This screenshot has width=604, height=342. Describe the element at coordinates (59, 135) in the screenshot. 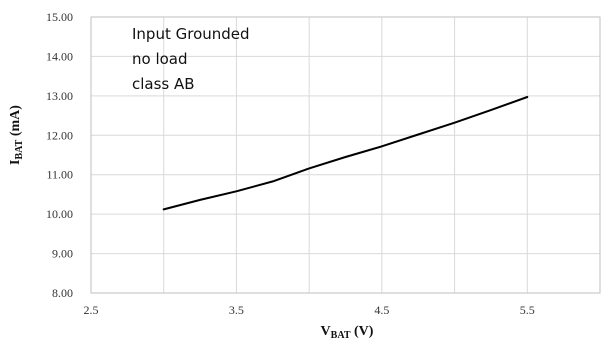

I see `y-tick-label: 12.00` at that location.